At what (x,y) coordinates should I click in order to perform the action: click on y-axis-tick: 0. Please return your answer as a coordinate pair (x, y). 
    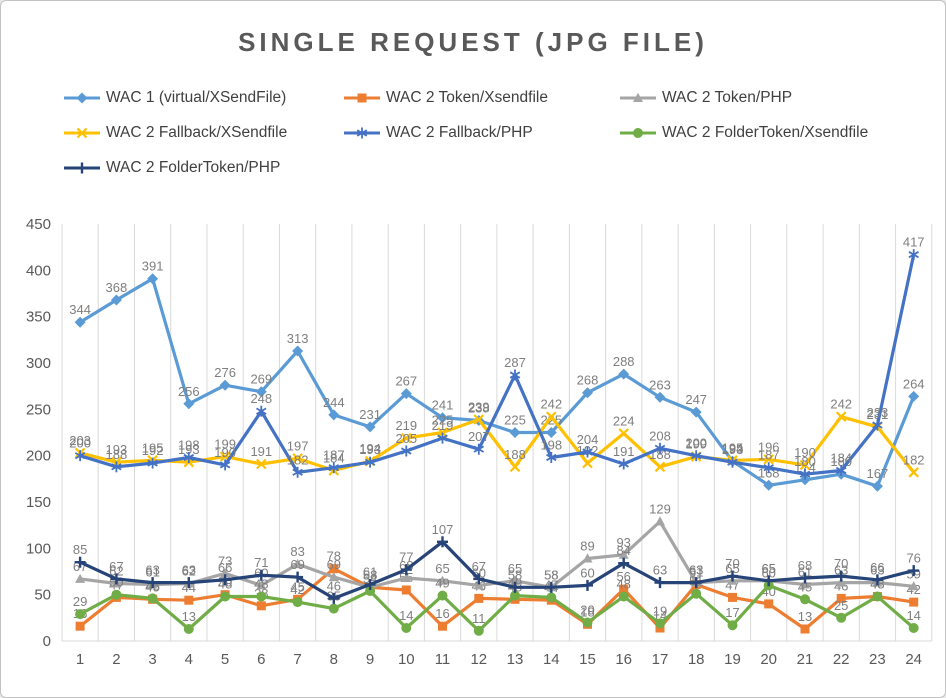
    Looking at the image, I should click on (47, 641).